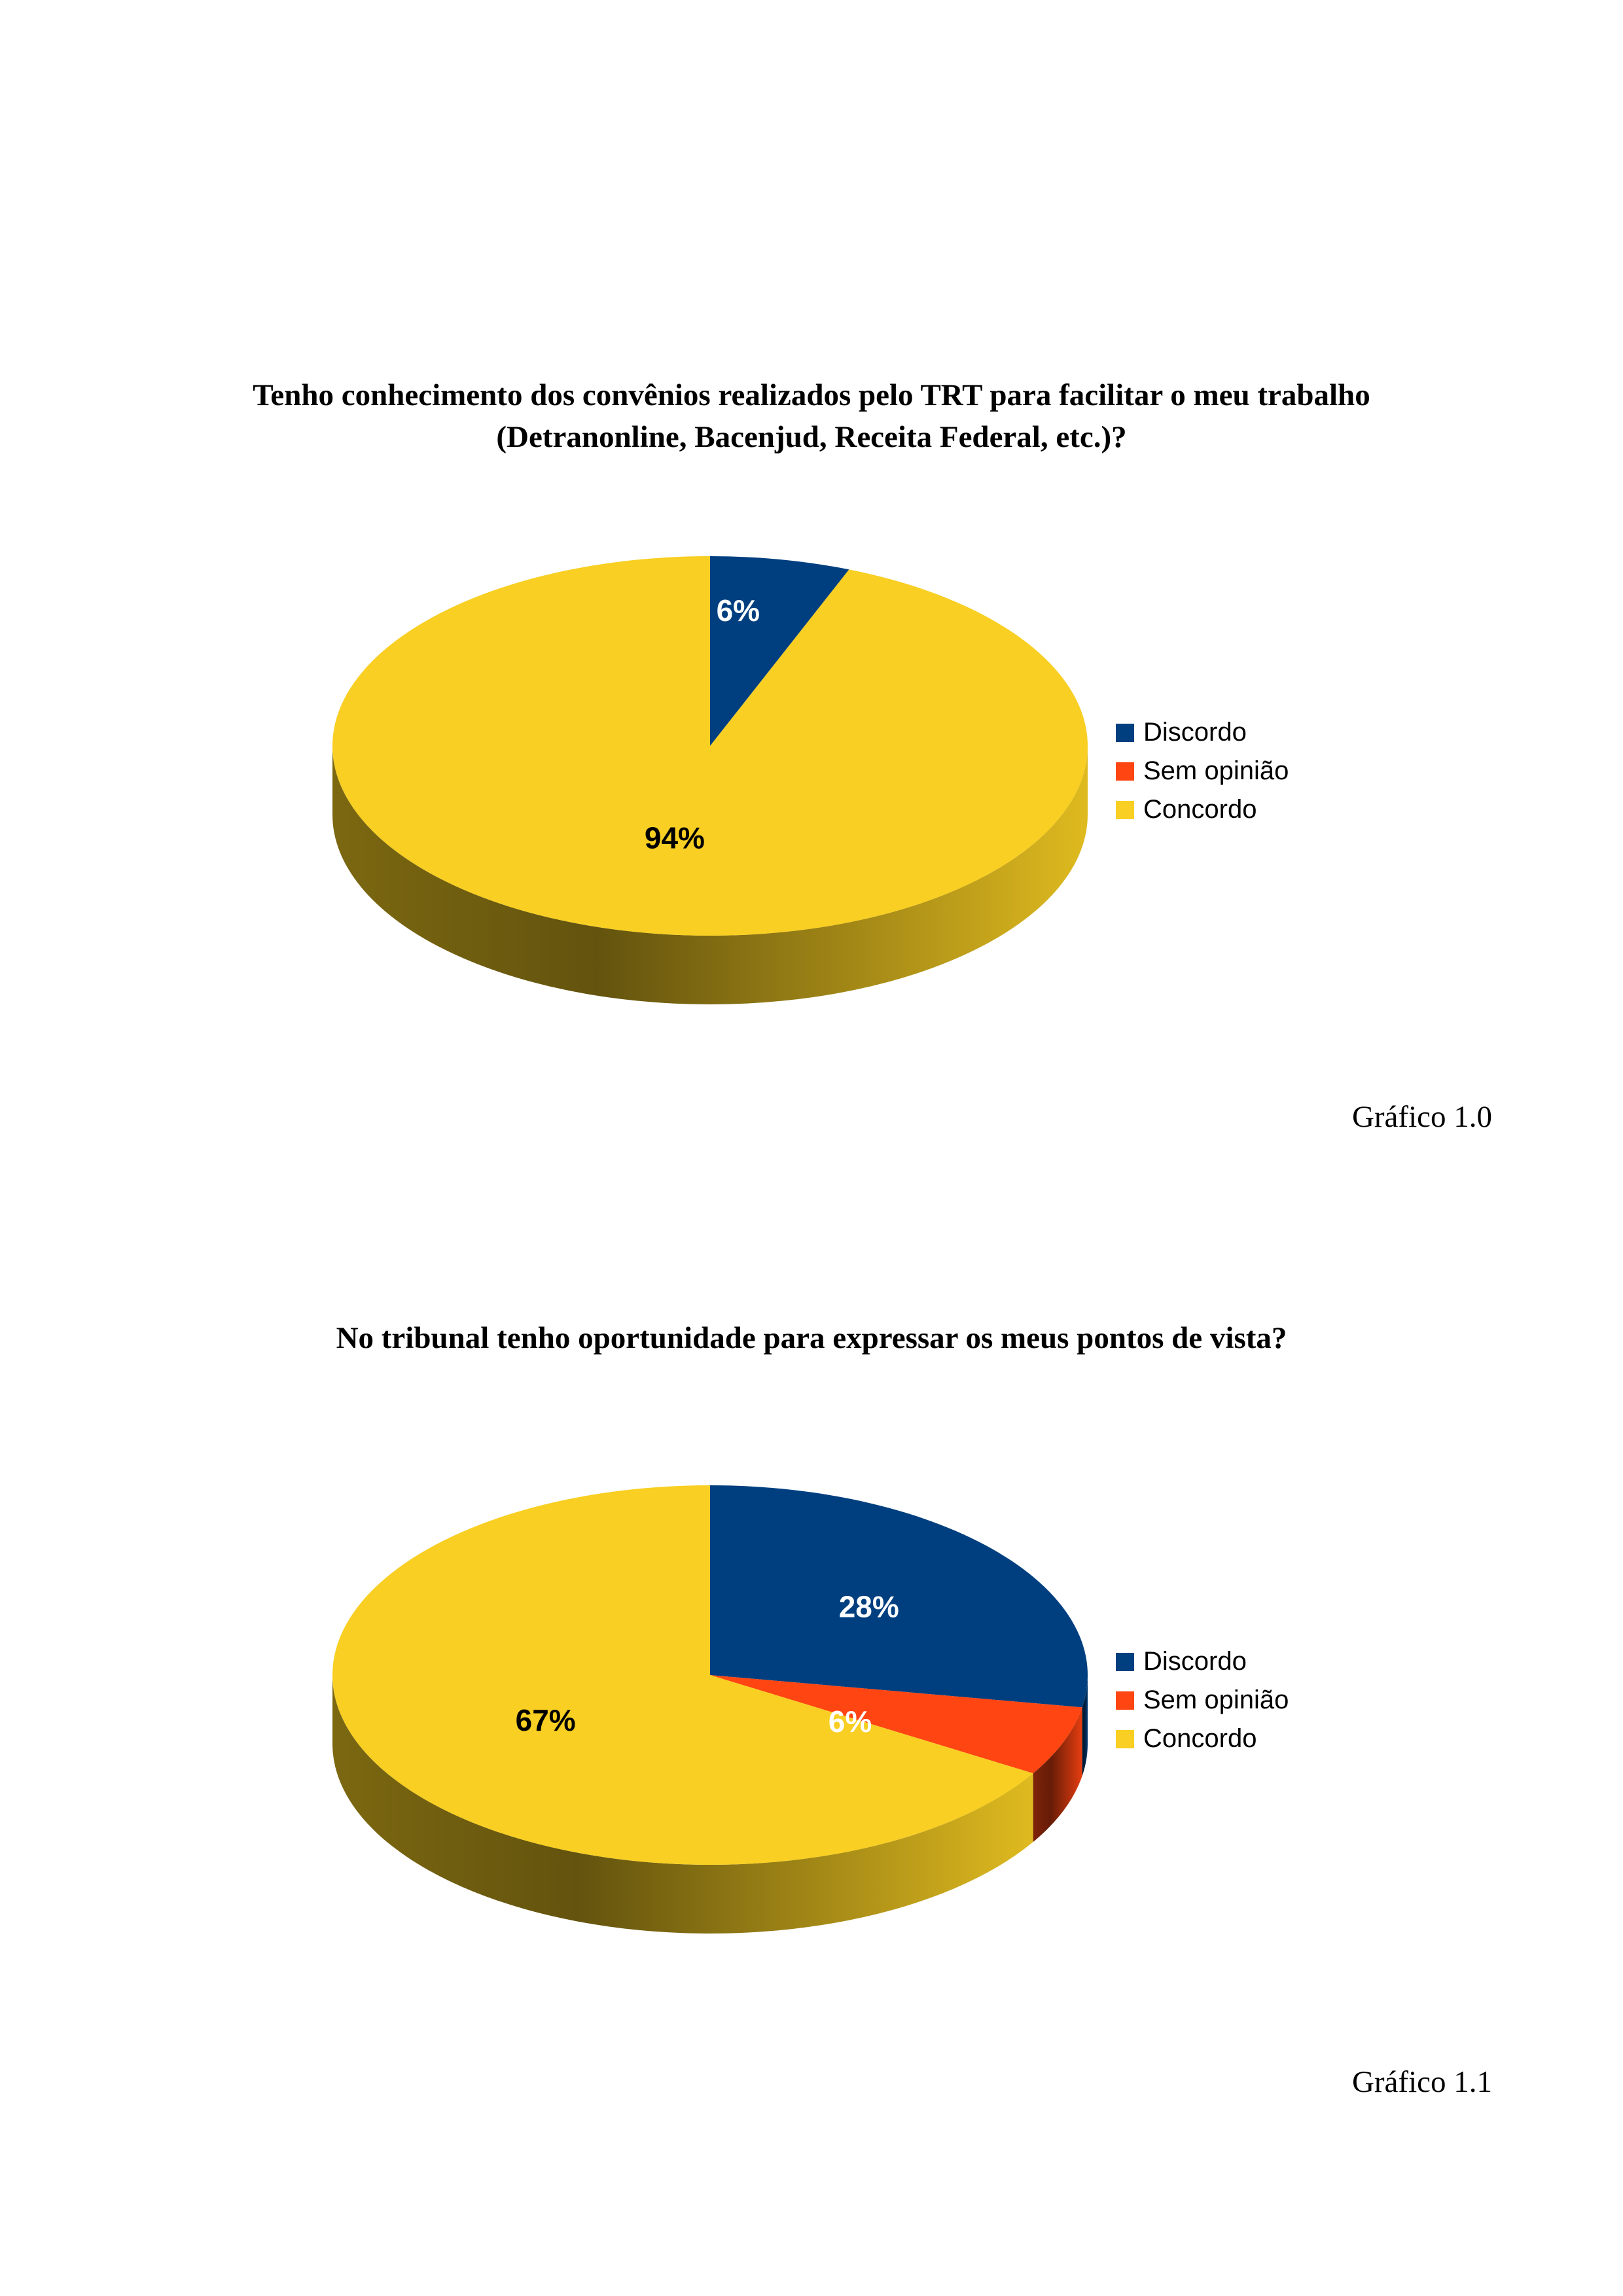 The image size is (1623, 2296). Describe the element at coordinates (1421, 1117) in the screenshot. I see `chart-1-caption: Gráfico 1.0` at that location.